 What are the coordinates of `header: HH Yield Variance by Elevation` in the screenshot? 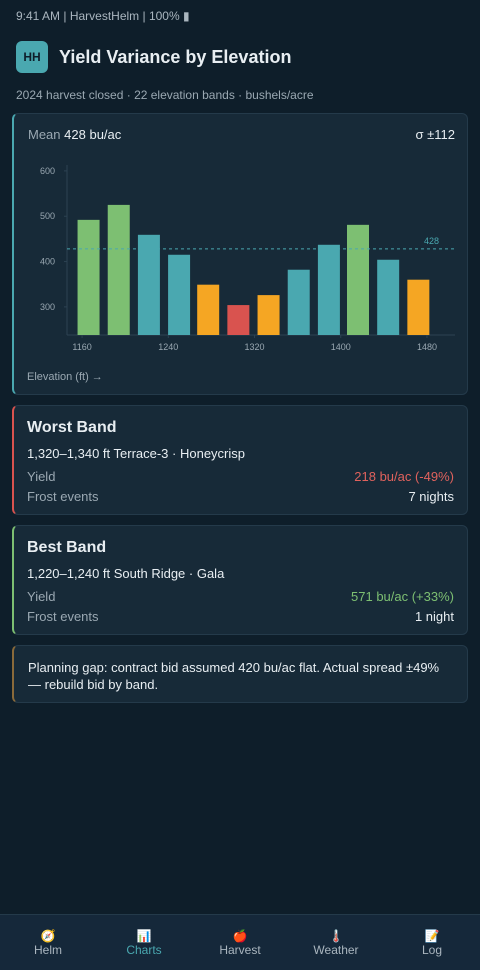 It's located at (153, 57).